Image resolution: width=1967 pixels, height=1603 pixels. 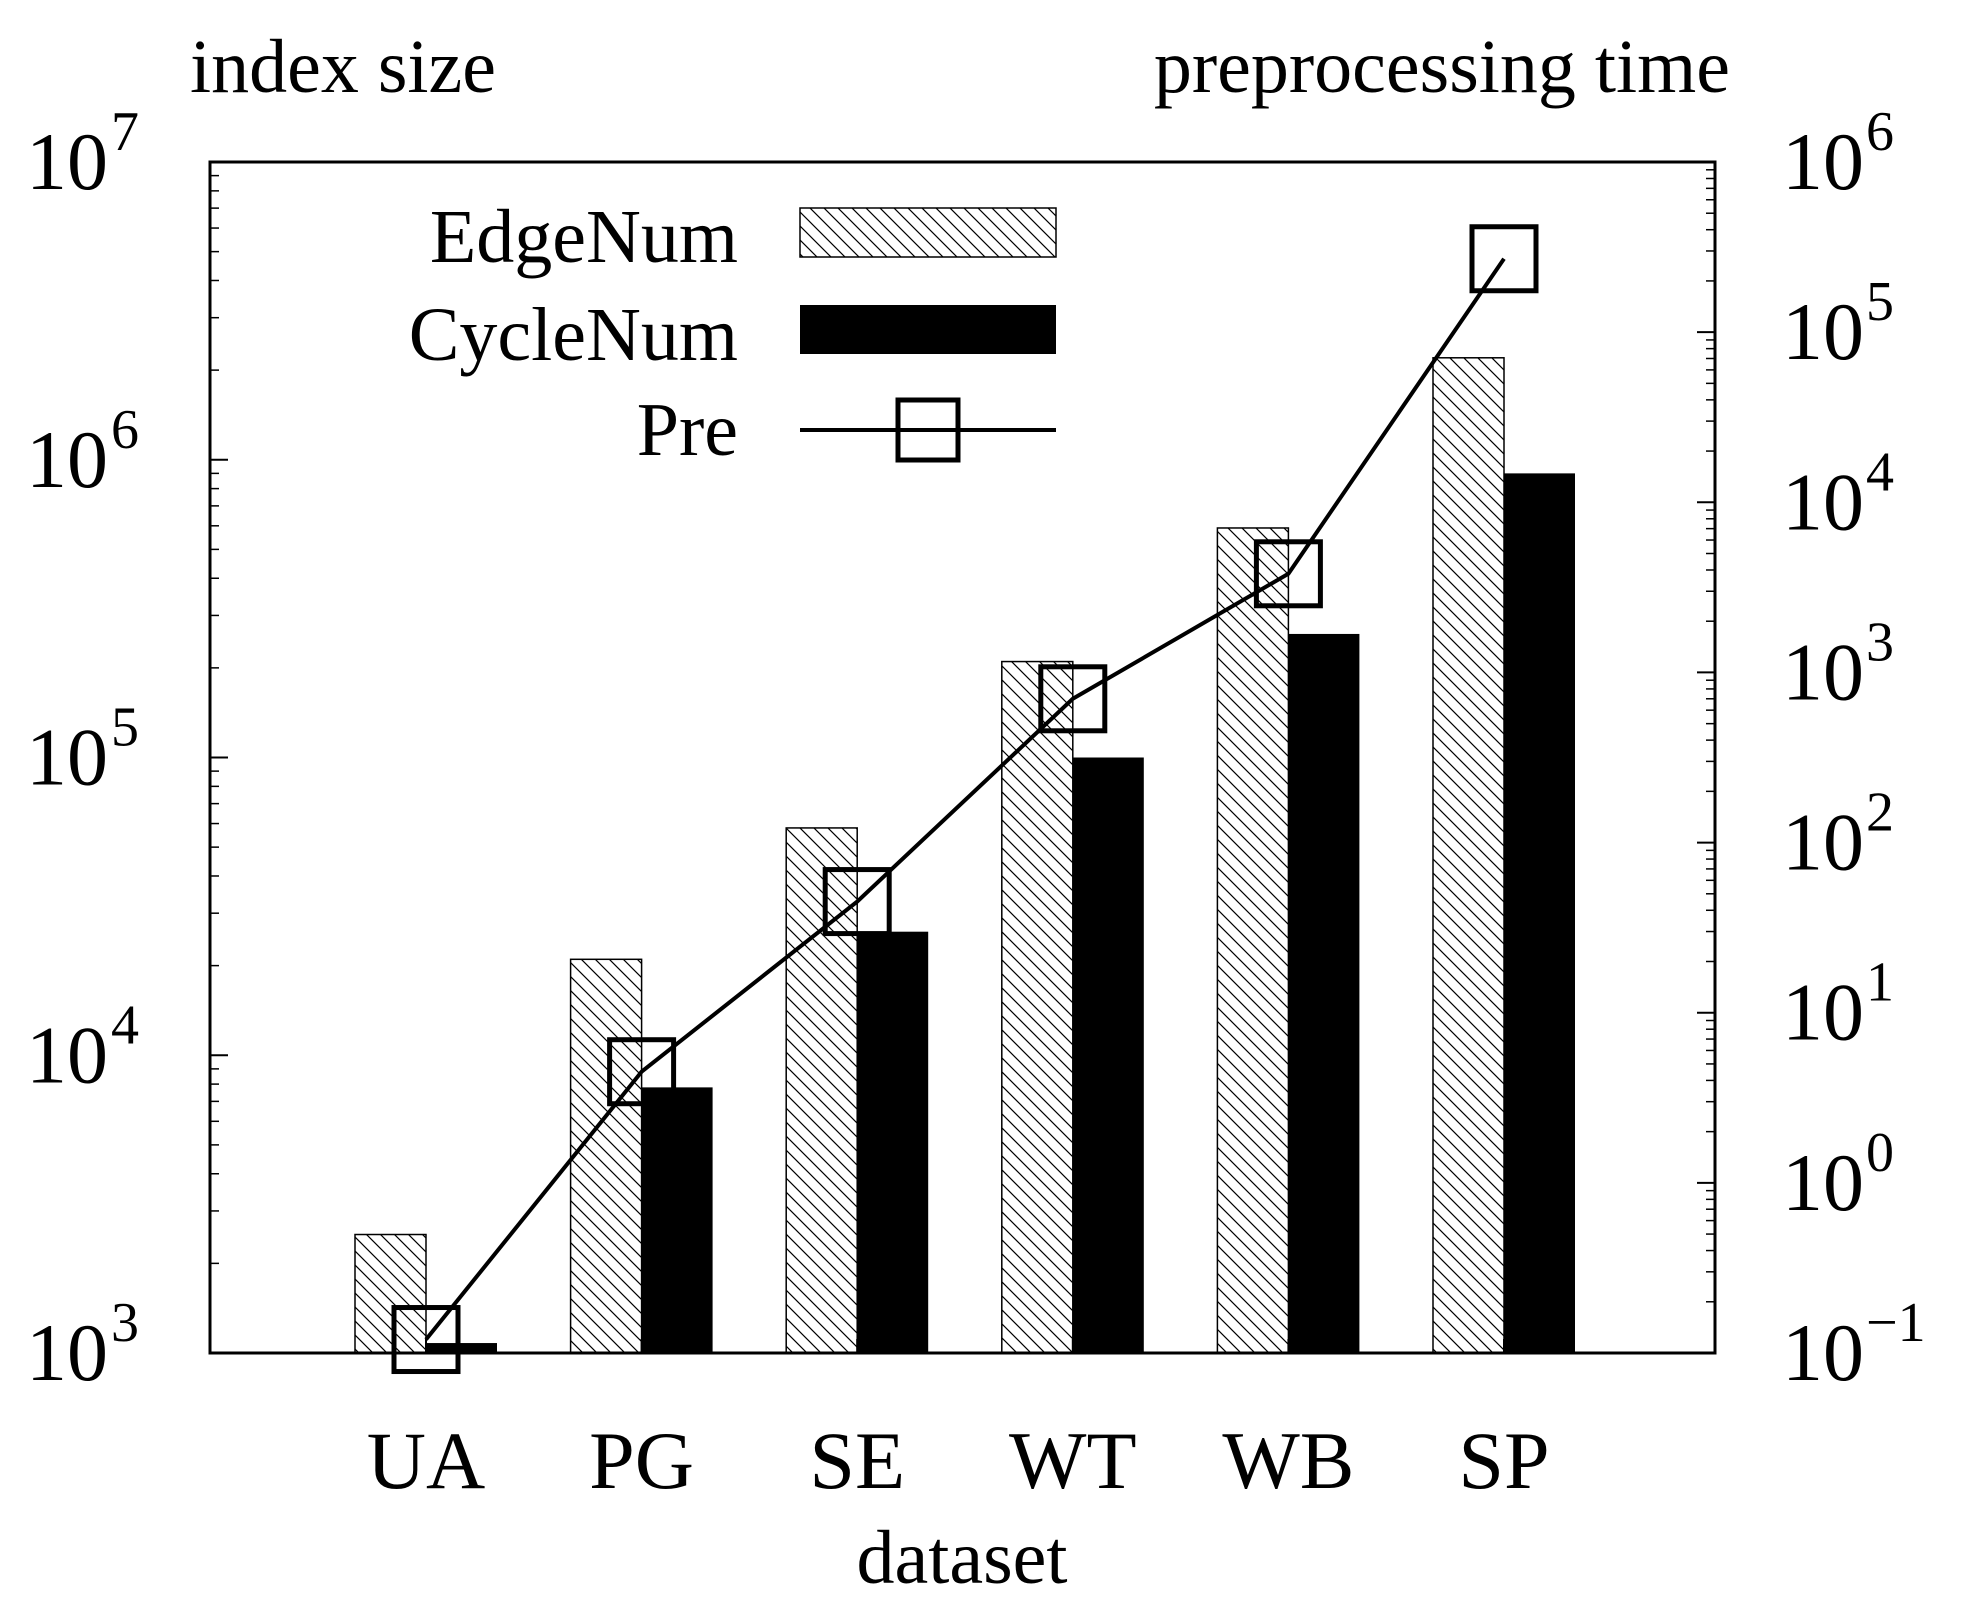 What do you see at coordinates (1880, 472) in the screenshot?
I see `y2-tick-exponent: 4` at bounding box center [1880, 472].